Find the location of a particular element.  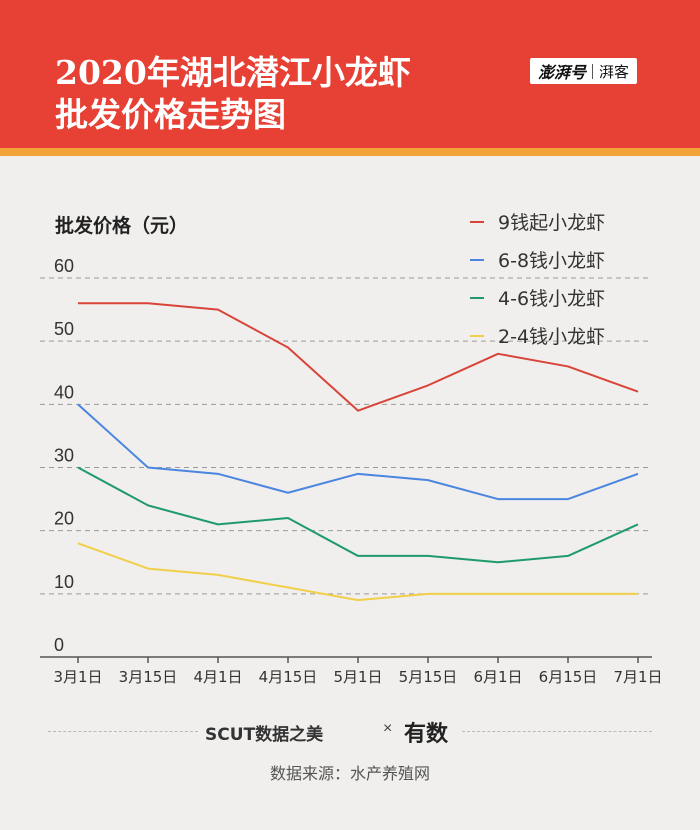

legend-label: 9钱起小龙虾 is located at coordinates (551, 223).